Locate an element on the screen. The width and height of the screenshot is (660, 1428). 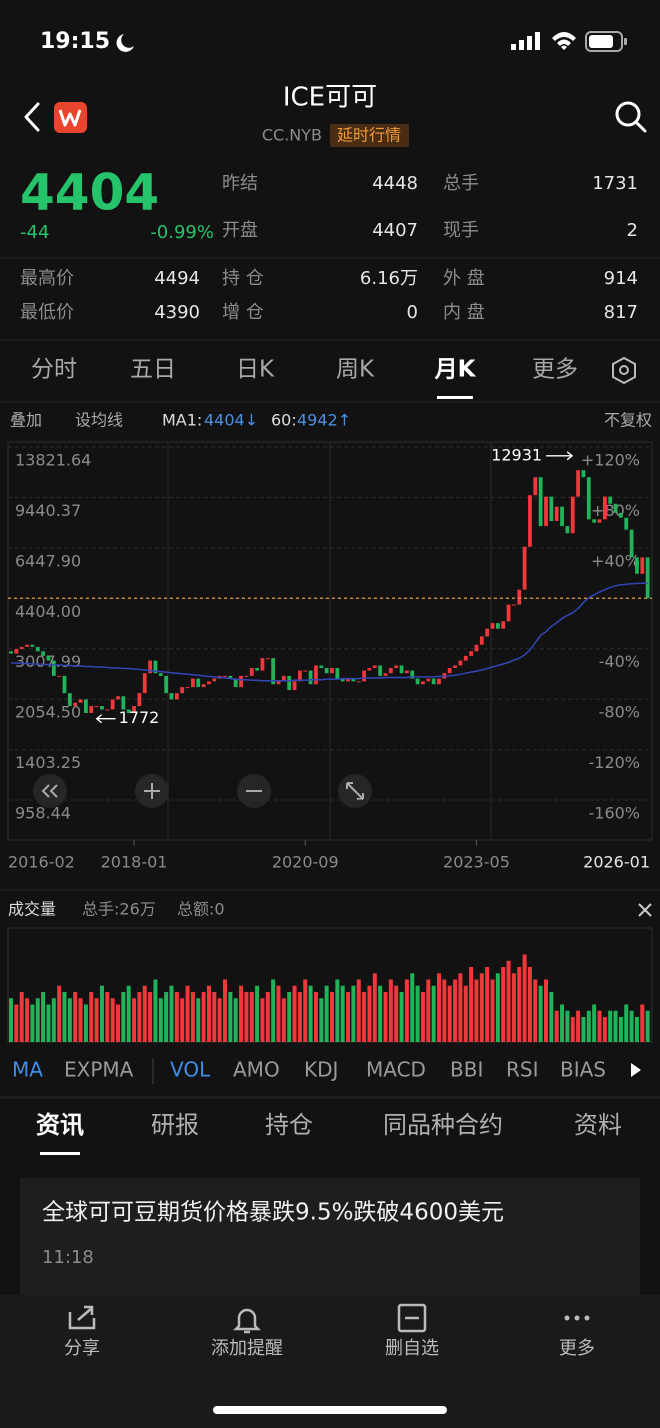
y2-tick-label: -160% is located at coordinates (614, 813).